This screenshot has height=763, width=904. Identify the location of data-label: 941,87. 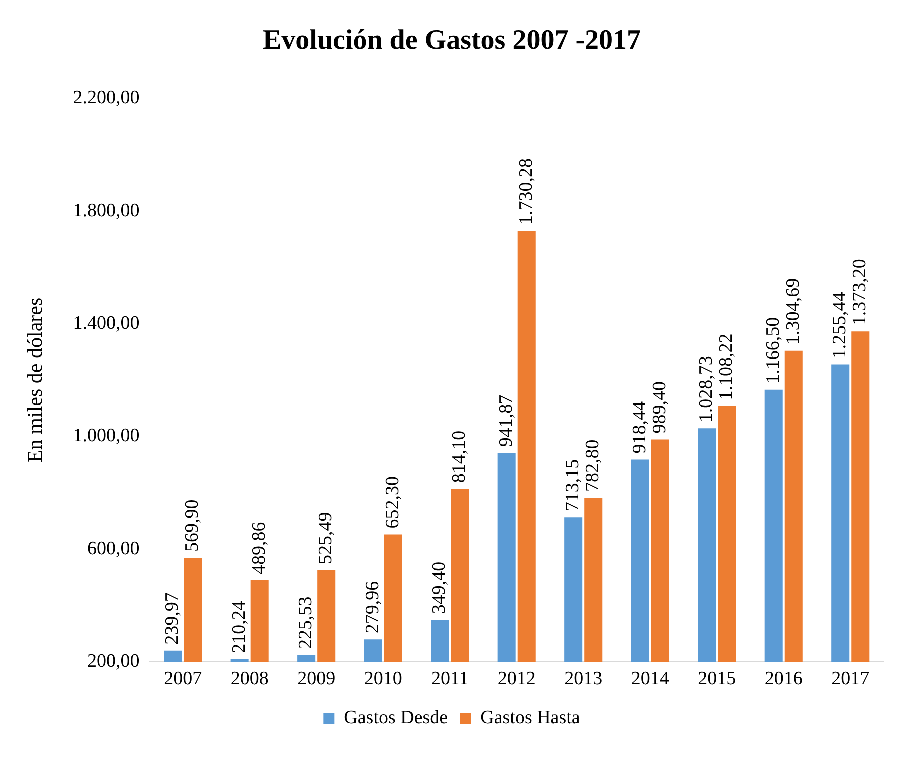
(506, 421).